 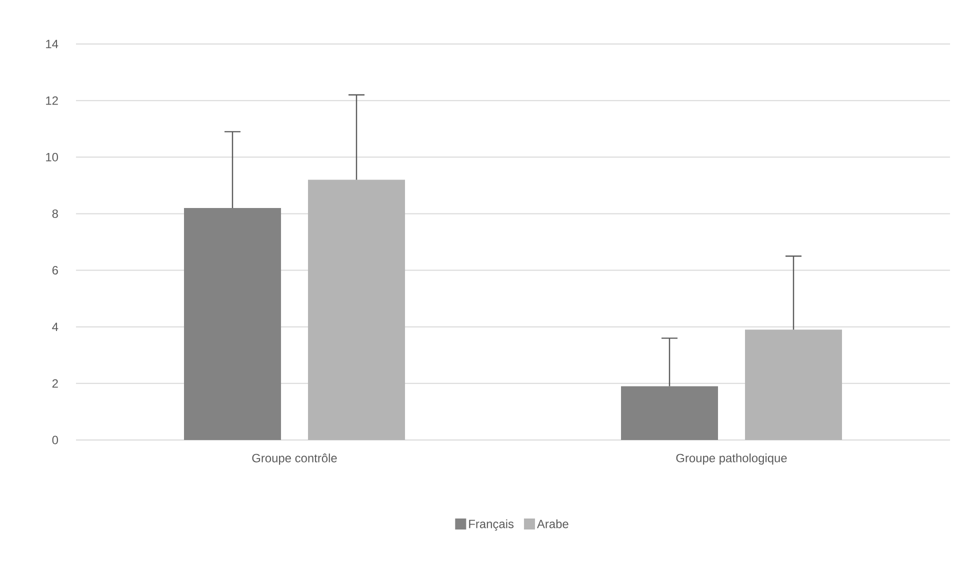 I want to click on y-tick-label: 10, so click(x=52, y=157).